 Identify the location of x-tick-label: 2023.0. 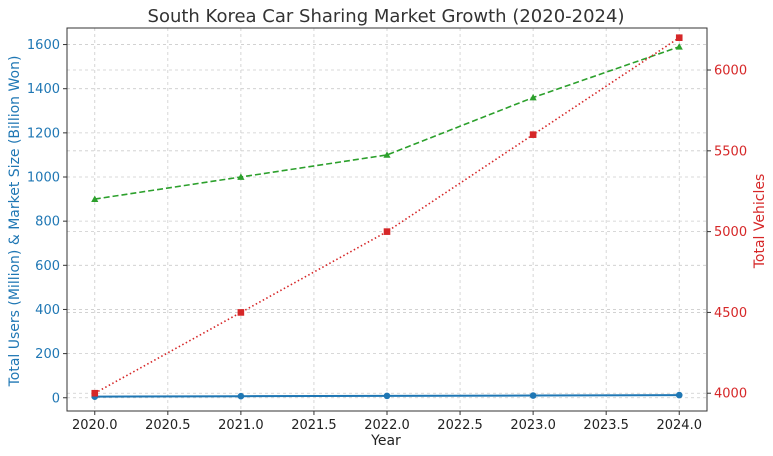
(533, 425).